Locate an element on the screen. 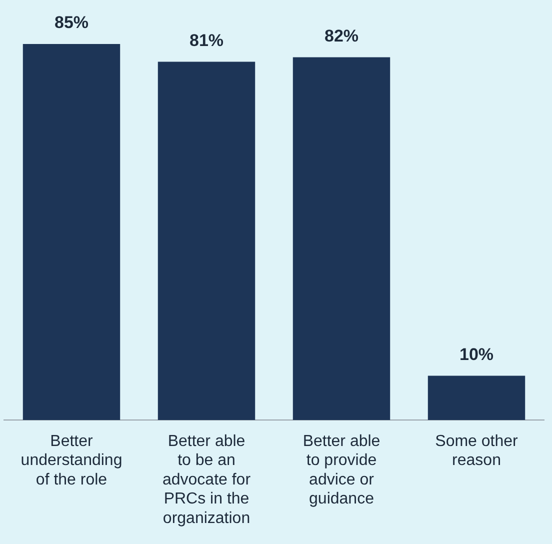  data-label: 85% is located at coordinates (71, 22).